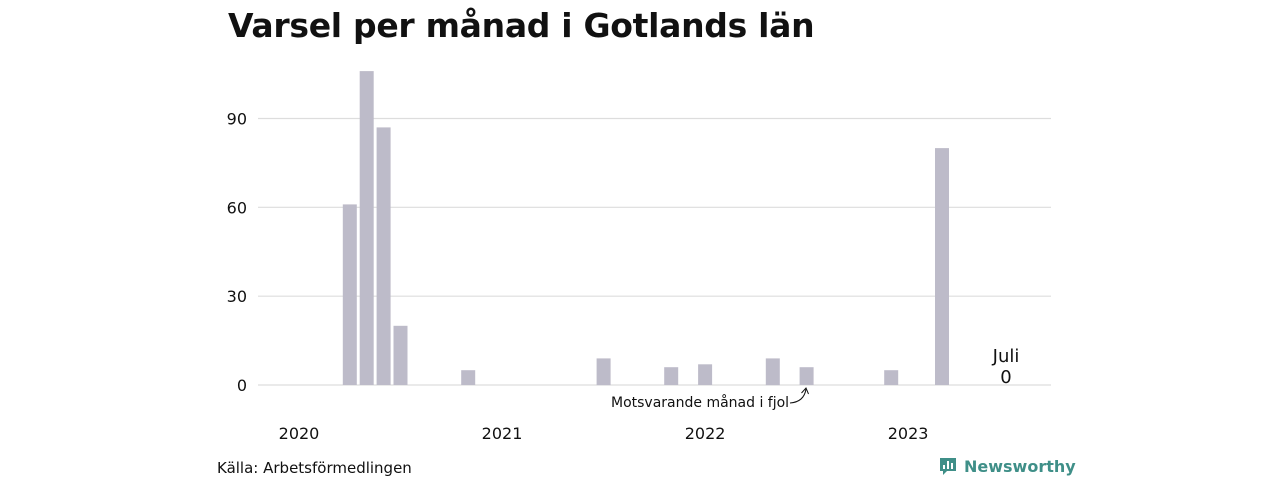  Describe the element at coordinates (948, 466) in the screenshot. I see `bar-chart-badge-icon` at that location.